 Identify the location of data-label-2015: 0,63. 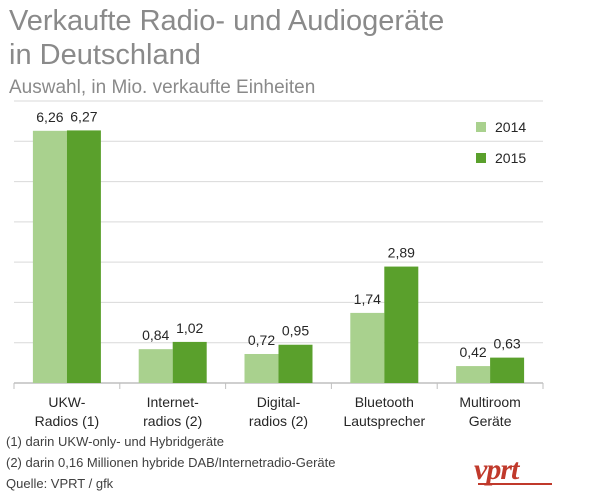
(506, 344).